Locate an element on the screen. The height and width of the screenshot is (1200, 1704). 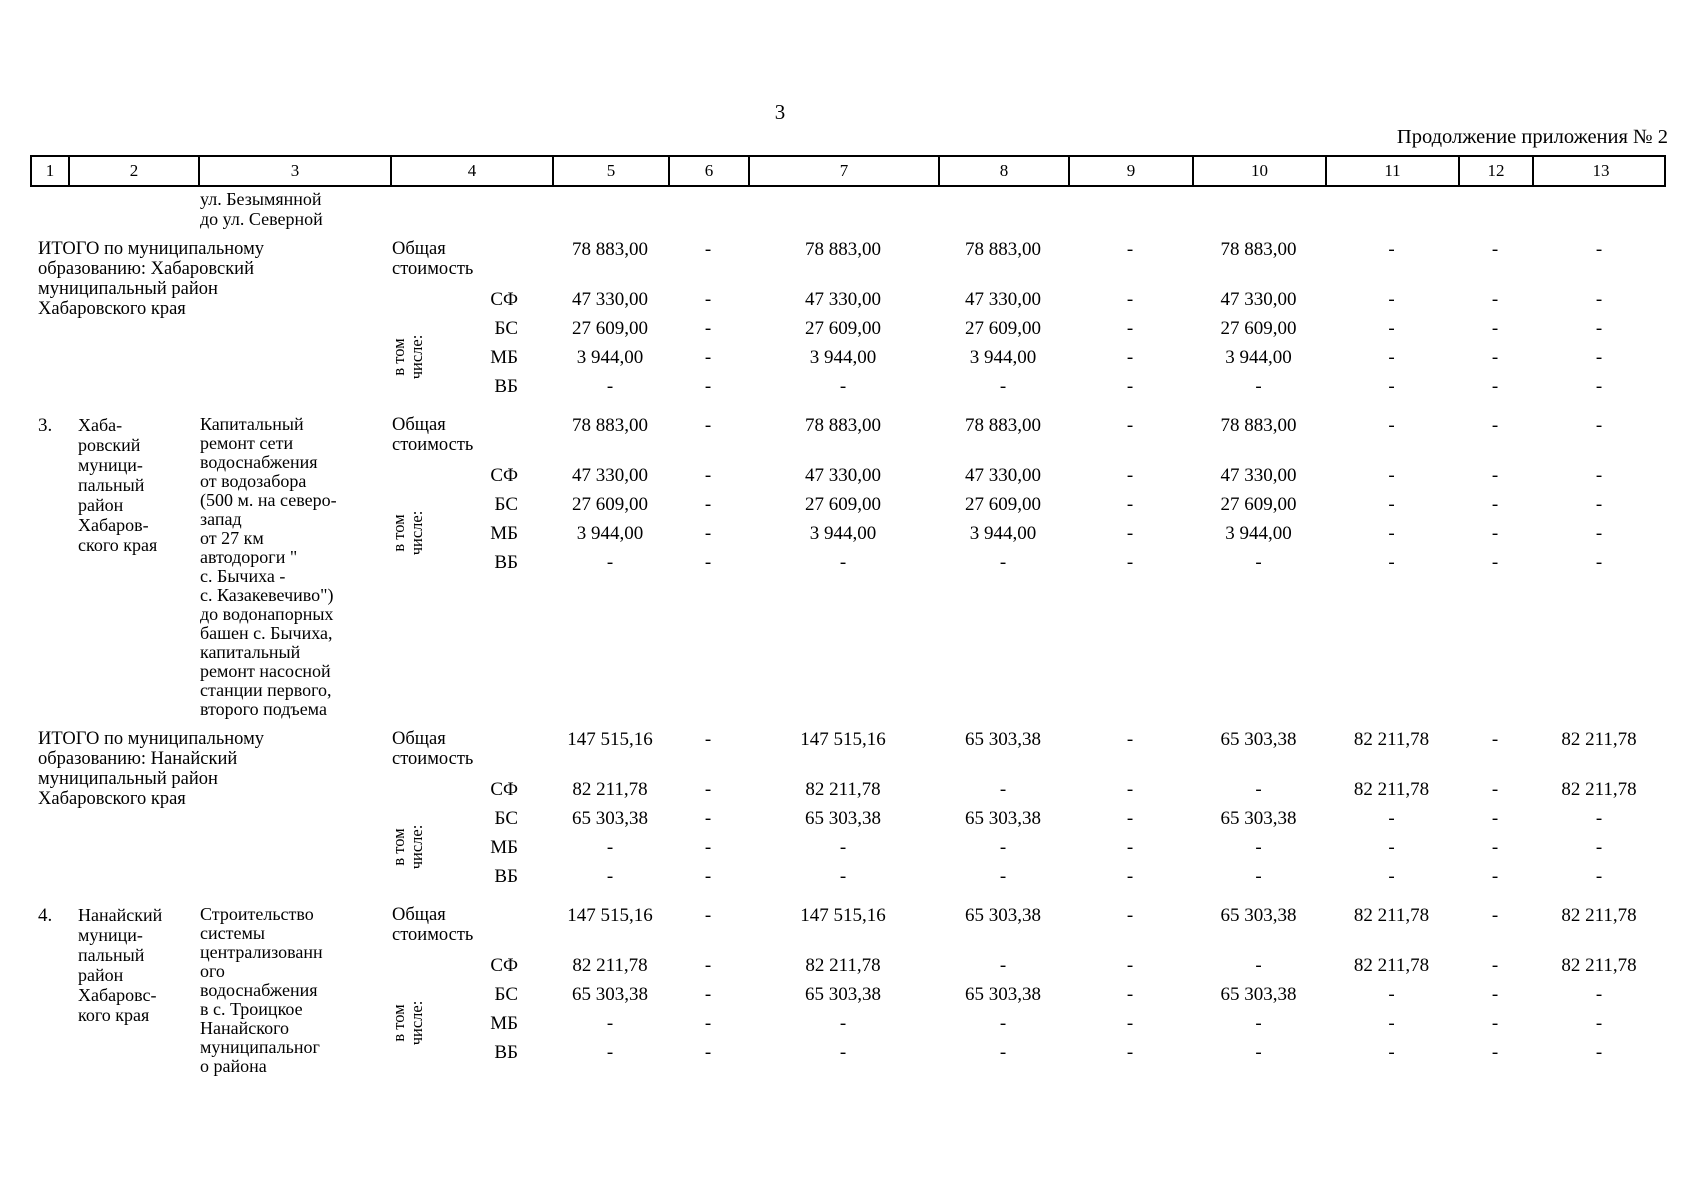
row-number: 4. is located at coordinates (45, 915).